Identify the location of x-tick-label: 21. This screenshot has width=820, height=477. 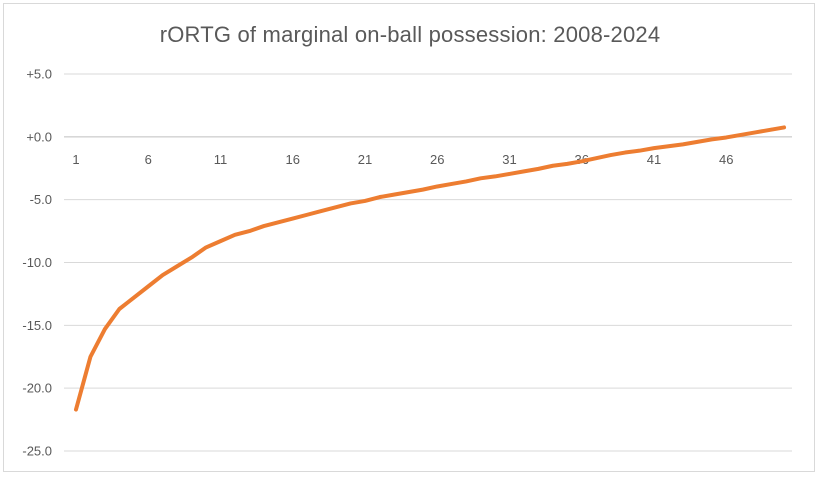
(365, 159).